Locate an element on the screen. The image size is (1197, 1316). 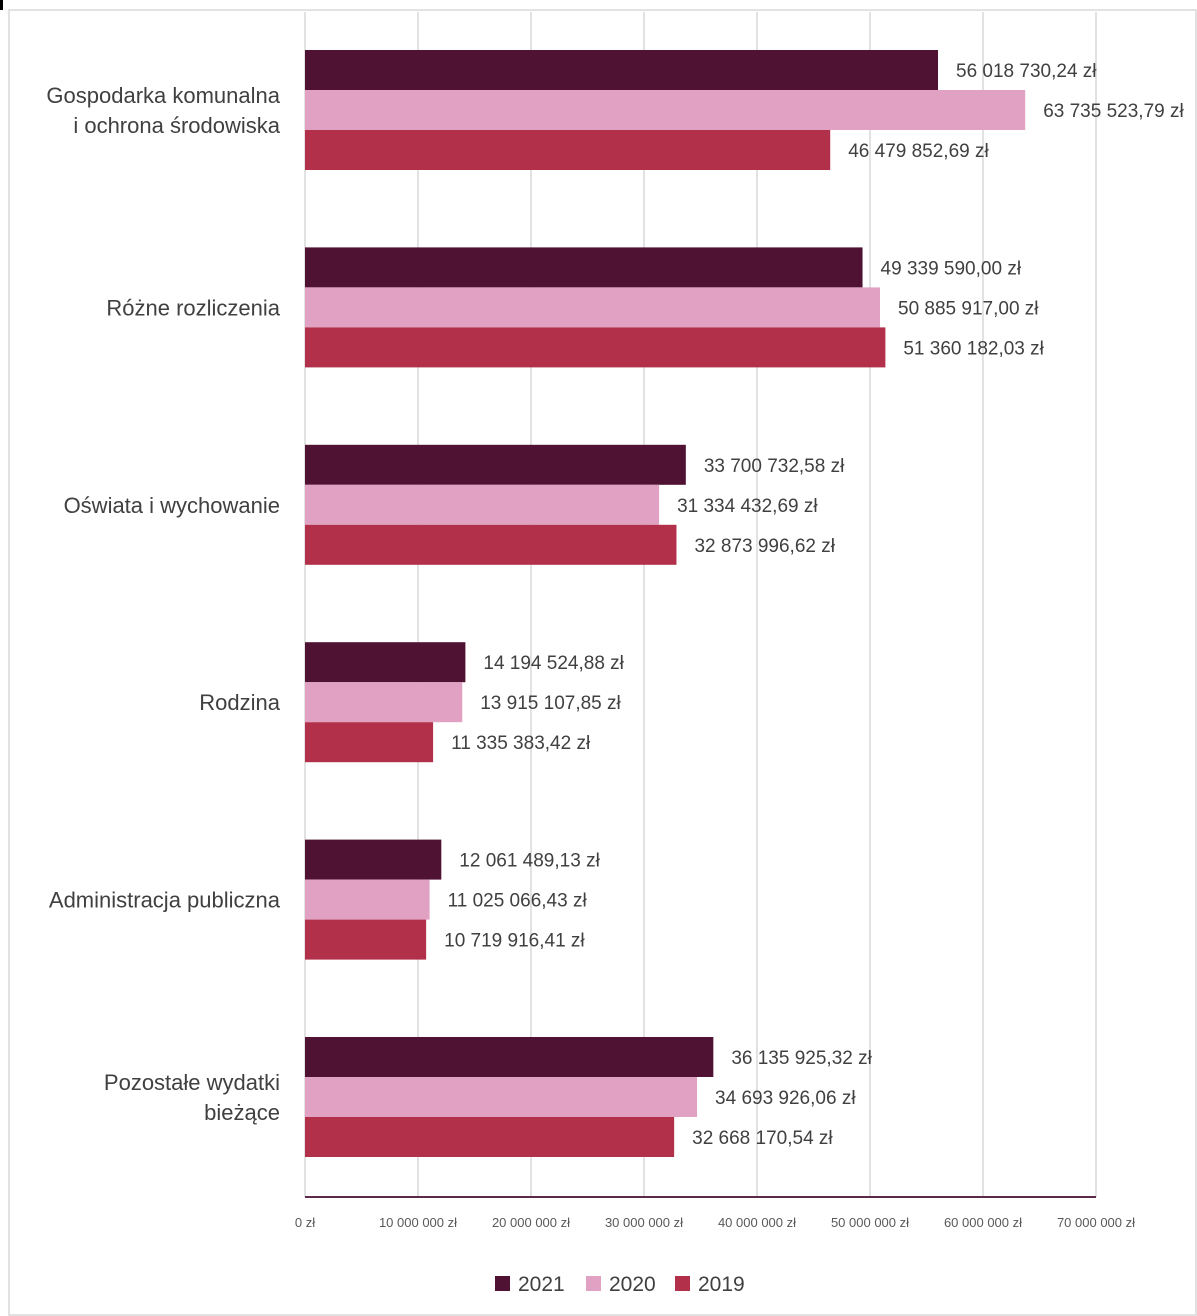
category-label: Administracja publiczna is located at coordinates (165, 900).